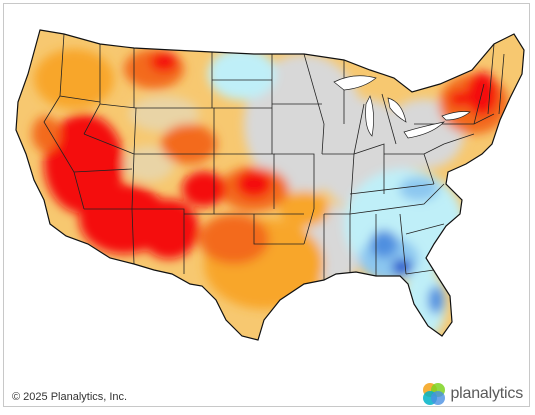 The image size is (535, 415). I want to click on great-lakes, so click(402, 107).